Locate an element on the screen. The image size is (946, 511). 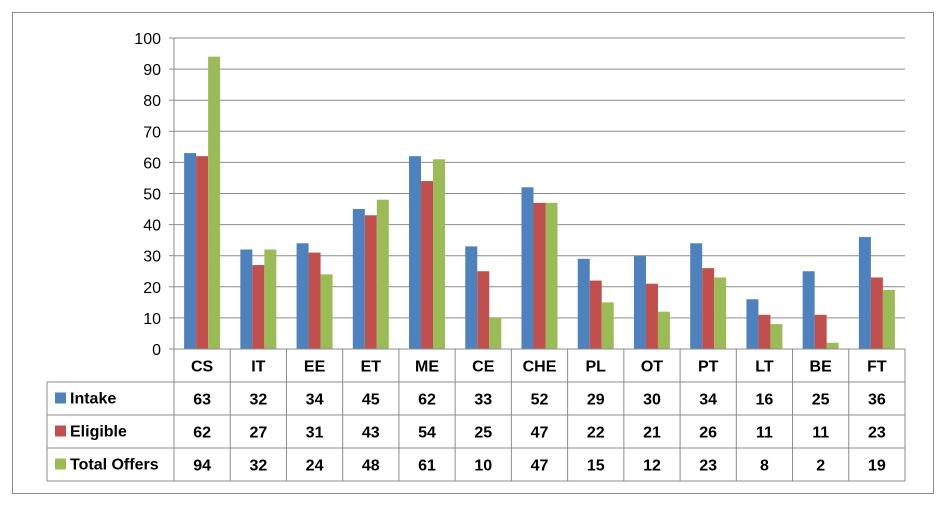
bar-eligible-ot is located at coordinates (651, 316).